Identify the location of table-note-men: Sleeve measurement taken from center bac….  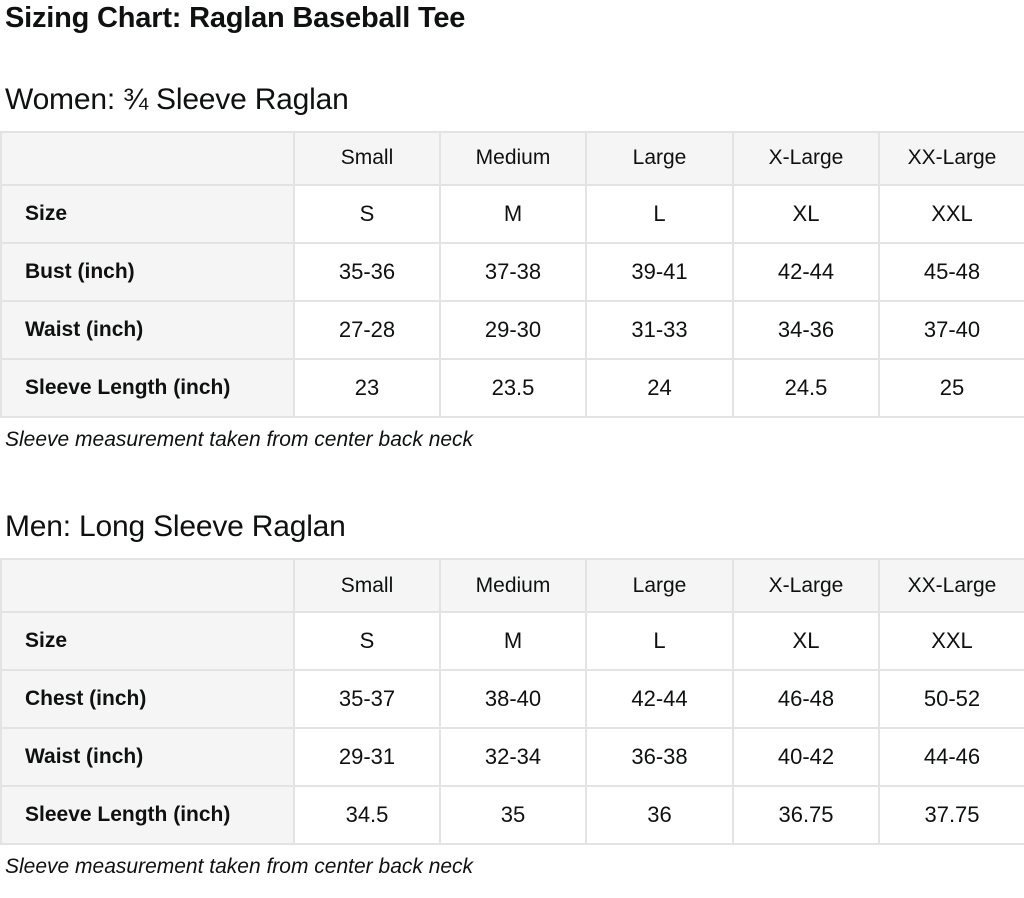
(239, 867).